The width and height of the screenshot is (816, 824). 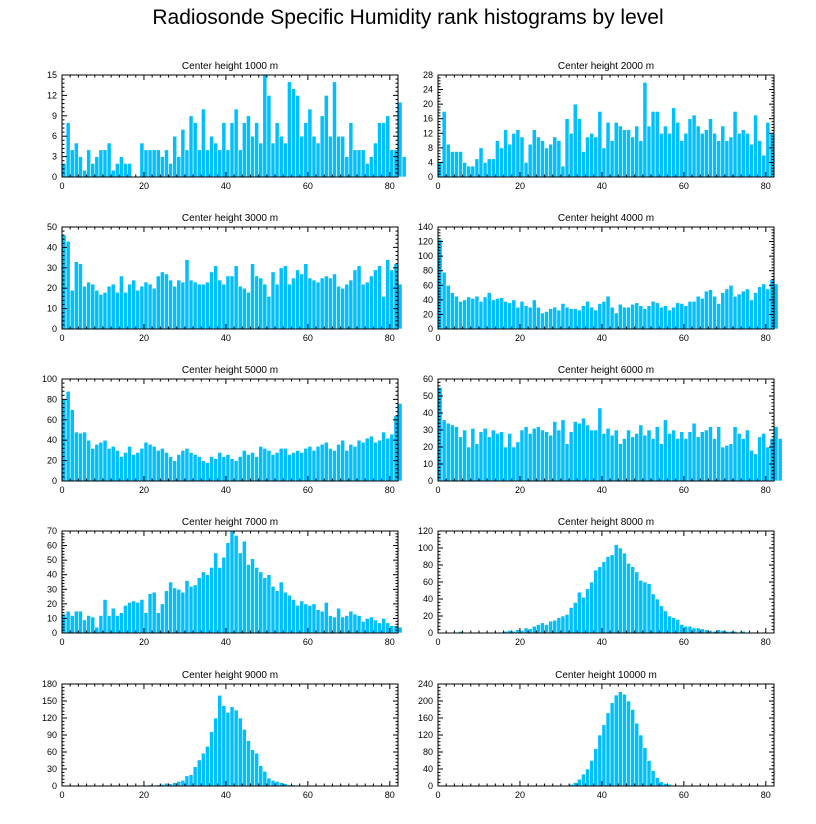 I want to click on y-tick-label: 30, so click(x=52, y=589).